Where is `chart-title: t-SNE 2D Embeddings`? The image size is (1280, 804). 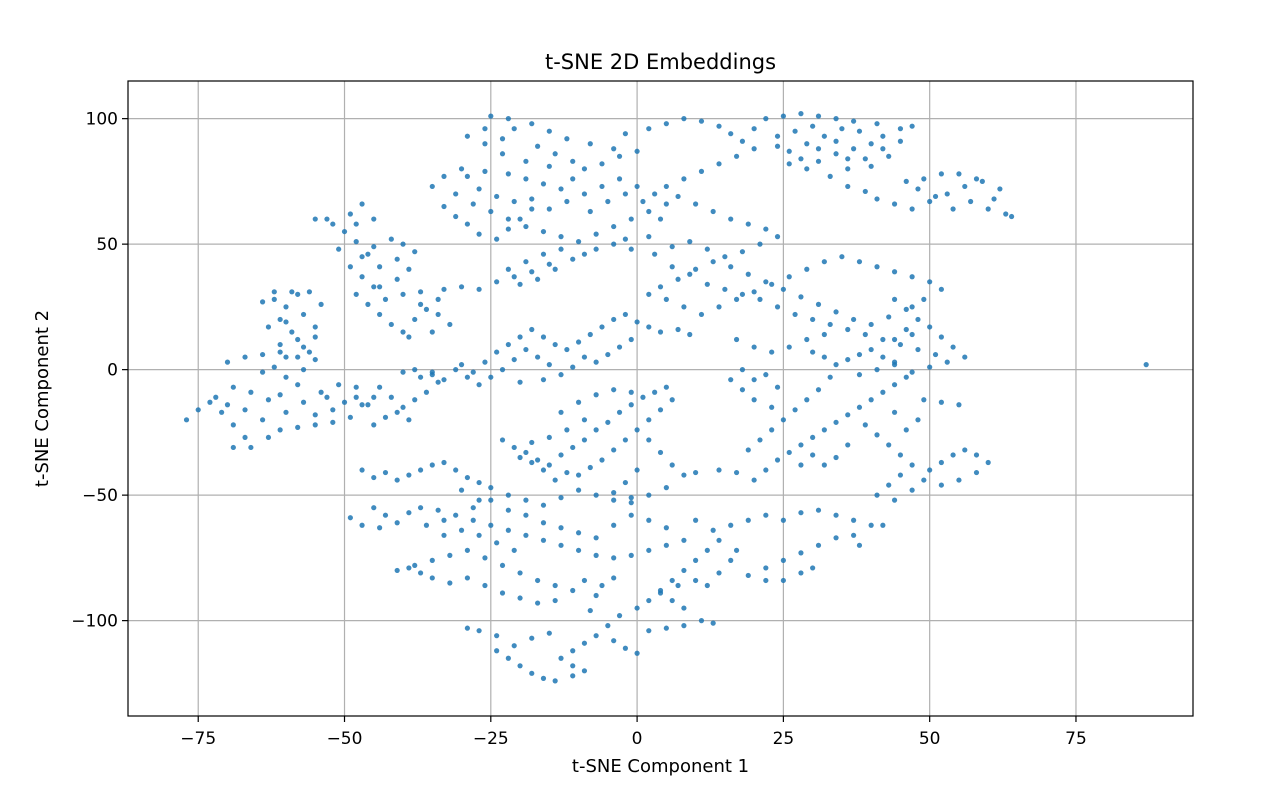 chart-title: t-SNE 2D Embeddings is located at coordinates (660, 62).